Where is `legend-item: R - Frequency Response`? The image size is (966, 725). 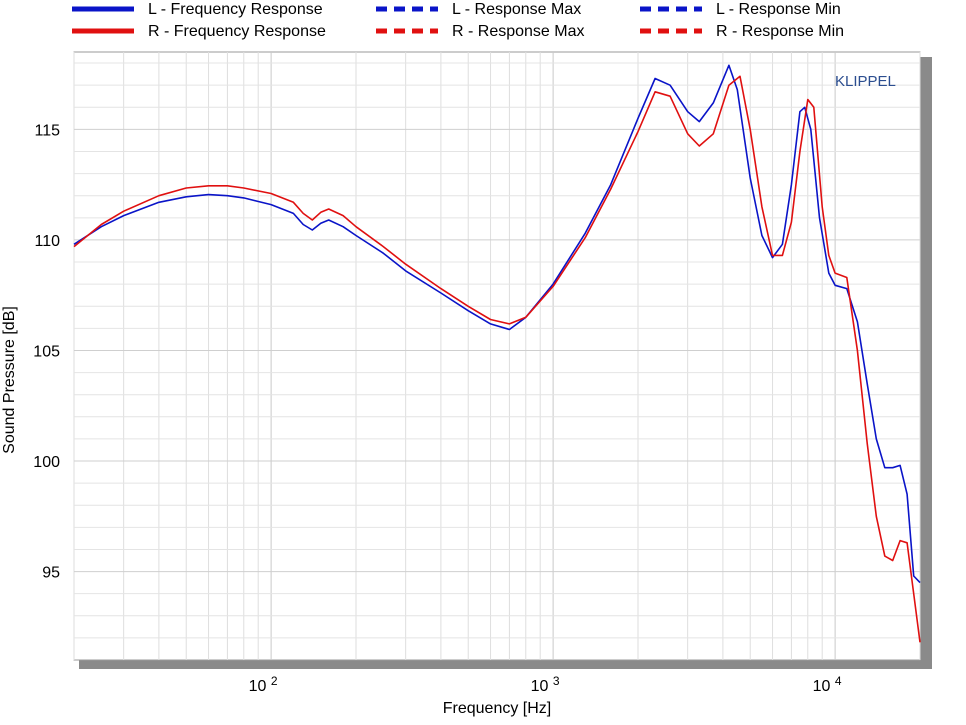 legend-item: R - Frequency Response is located at coordinates (199, 31).